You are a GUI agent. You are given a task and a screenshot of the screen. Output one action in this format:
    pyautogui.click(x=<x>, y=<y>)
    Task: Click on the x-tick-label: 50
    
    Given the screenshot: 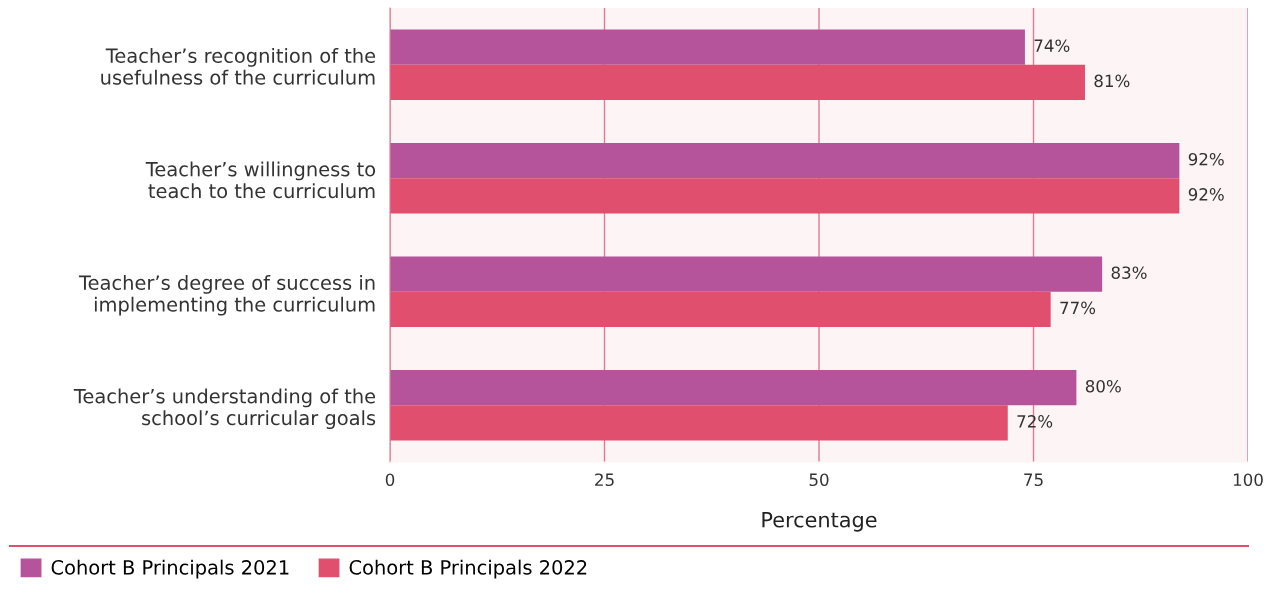 What is the action you would take?
    pyautogui.click(x=819, y=480)
    